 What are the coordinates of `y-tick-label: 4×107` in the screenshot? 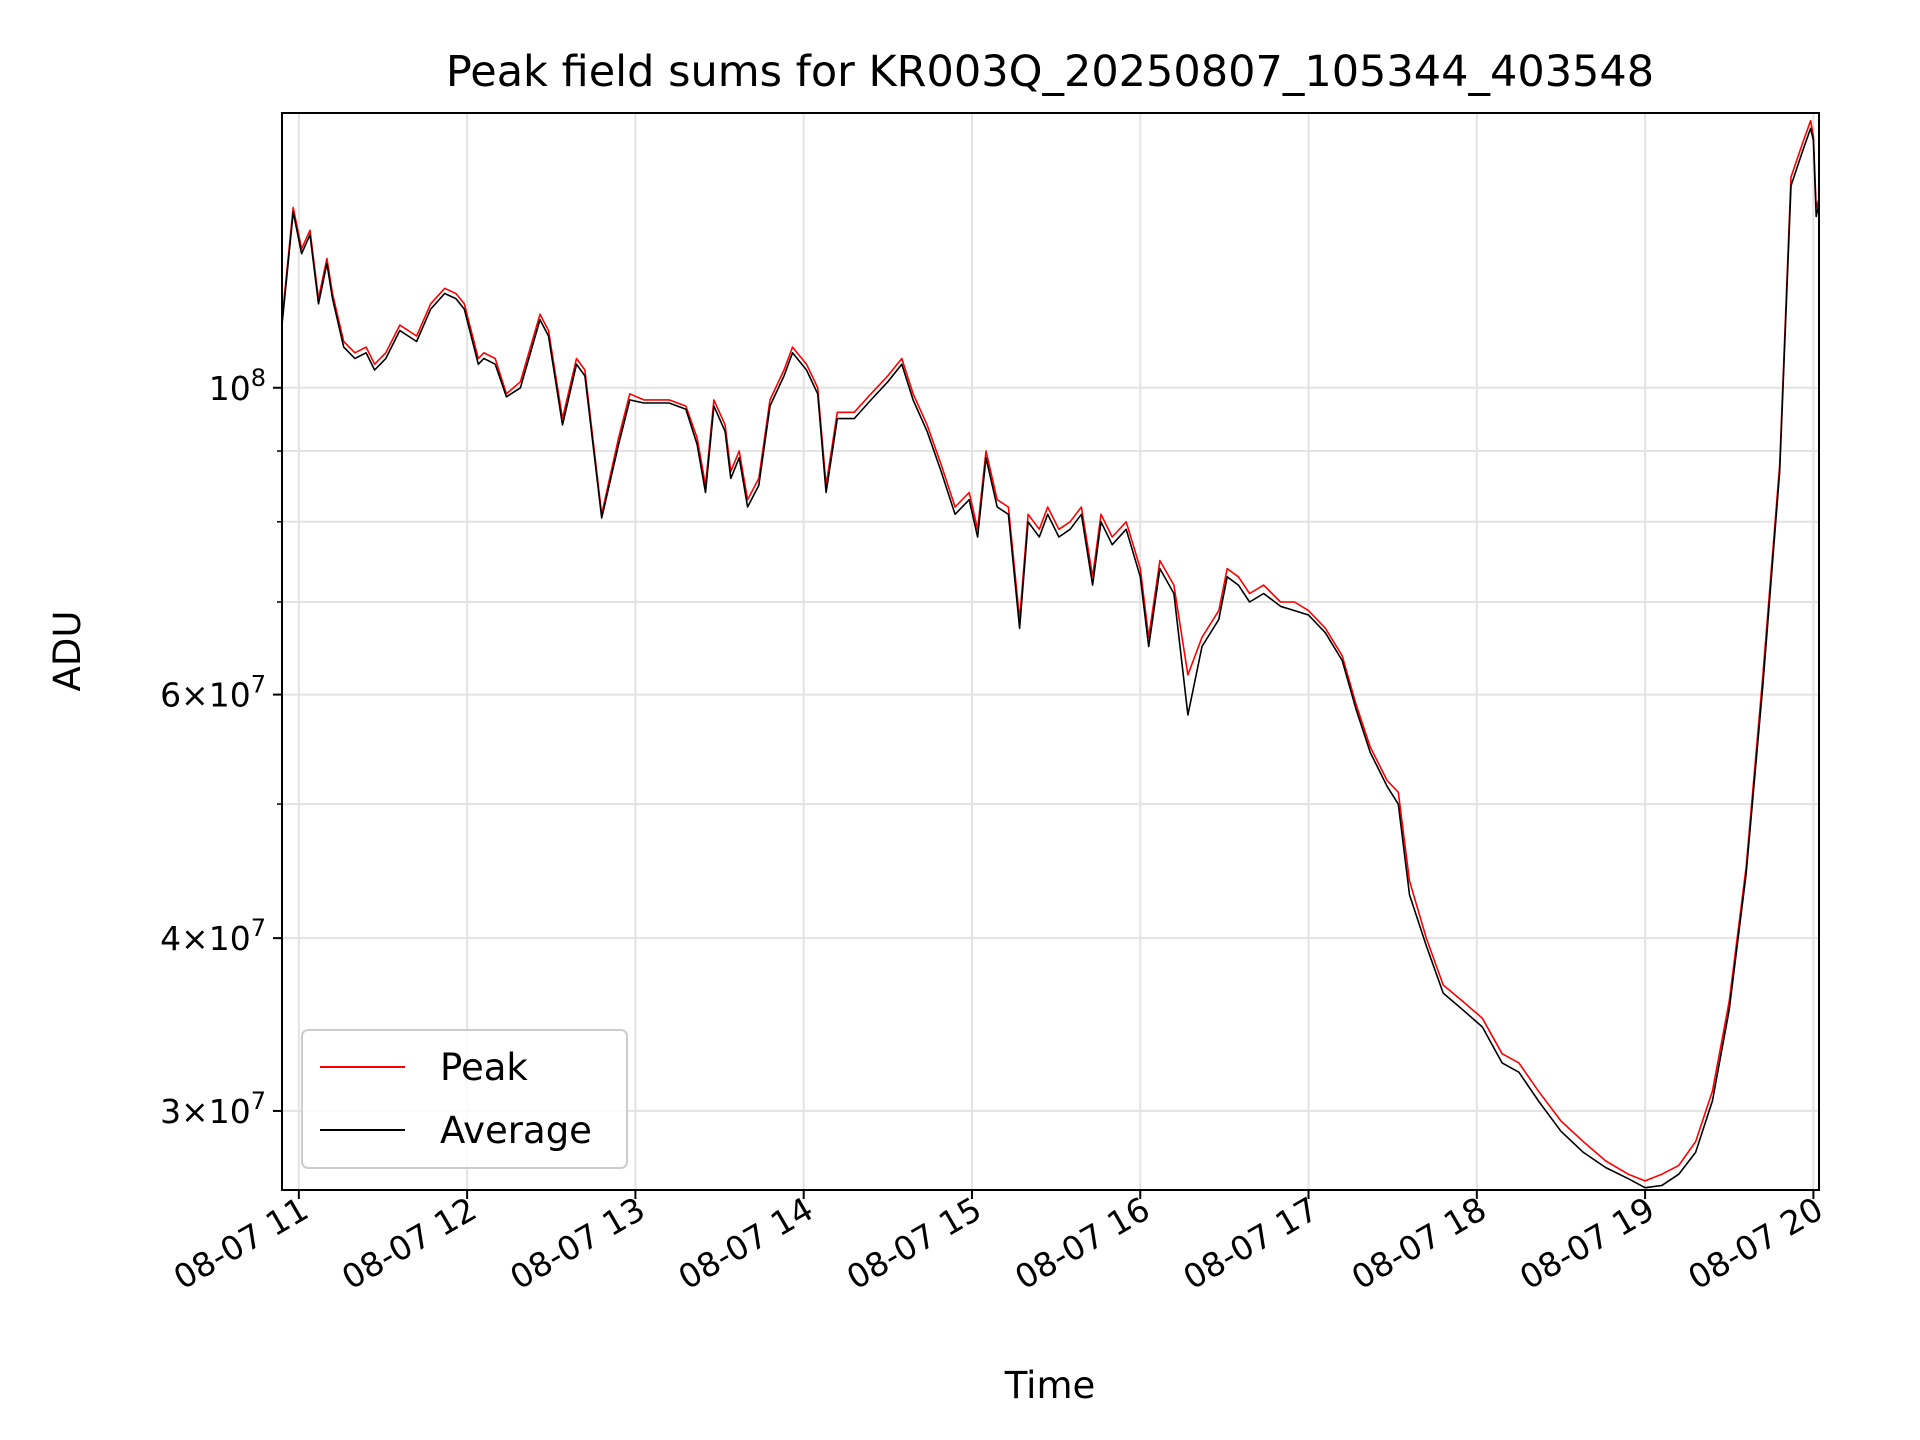 It's located at (213, 936).